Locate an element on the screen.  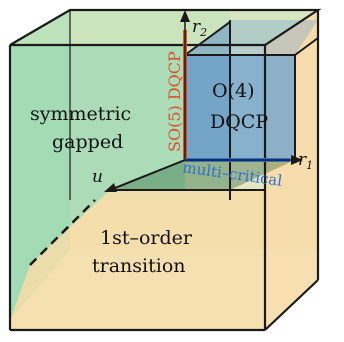
so5-dqcp-label: SO(5) DQCP is located at coordinates (174, 101).